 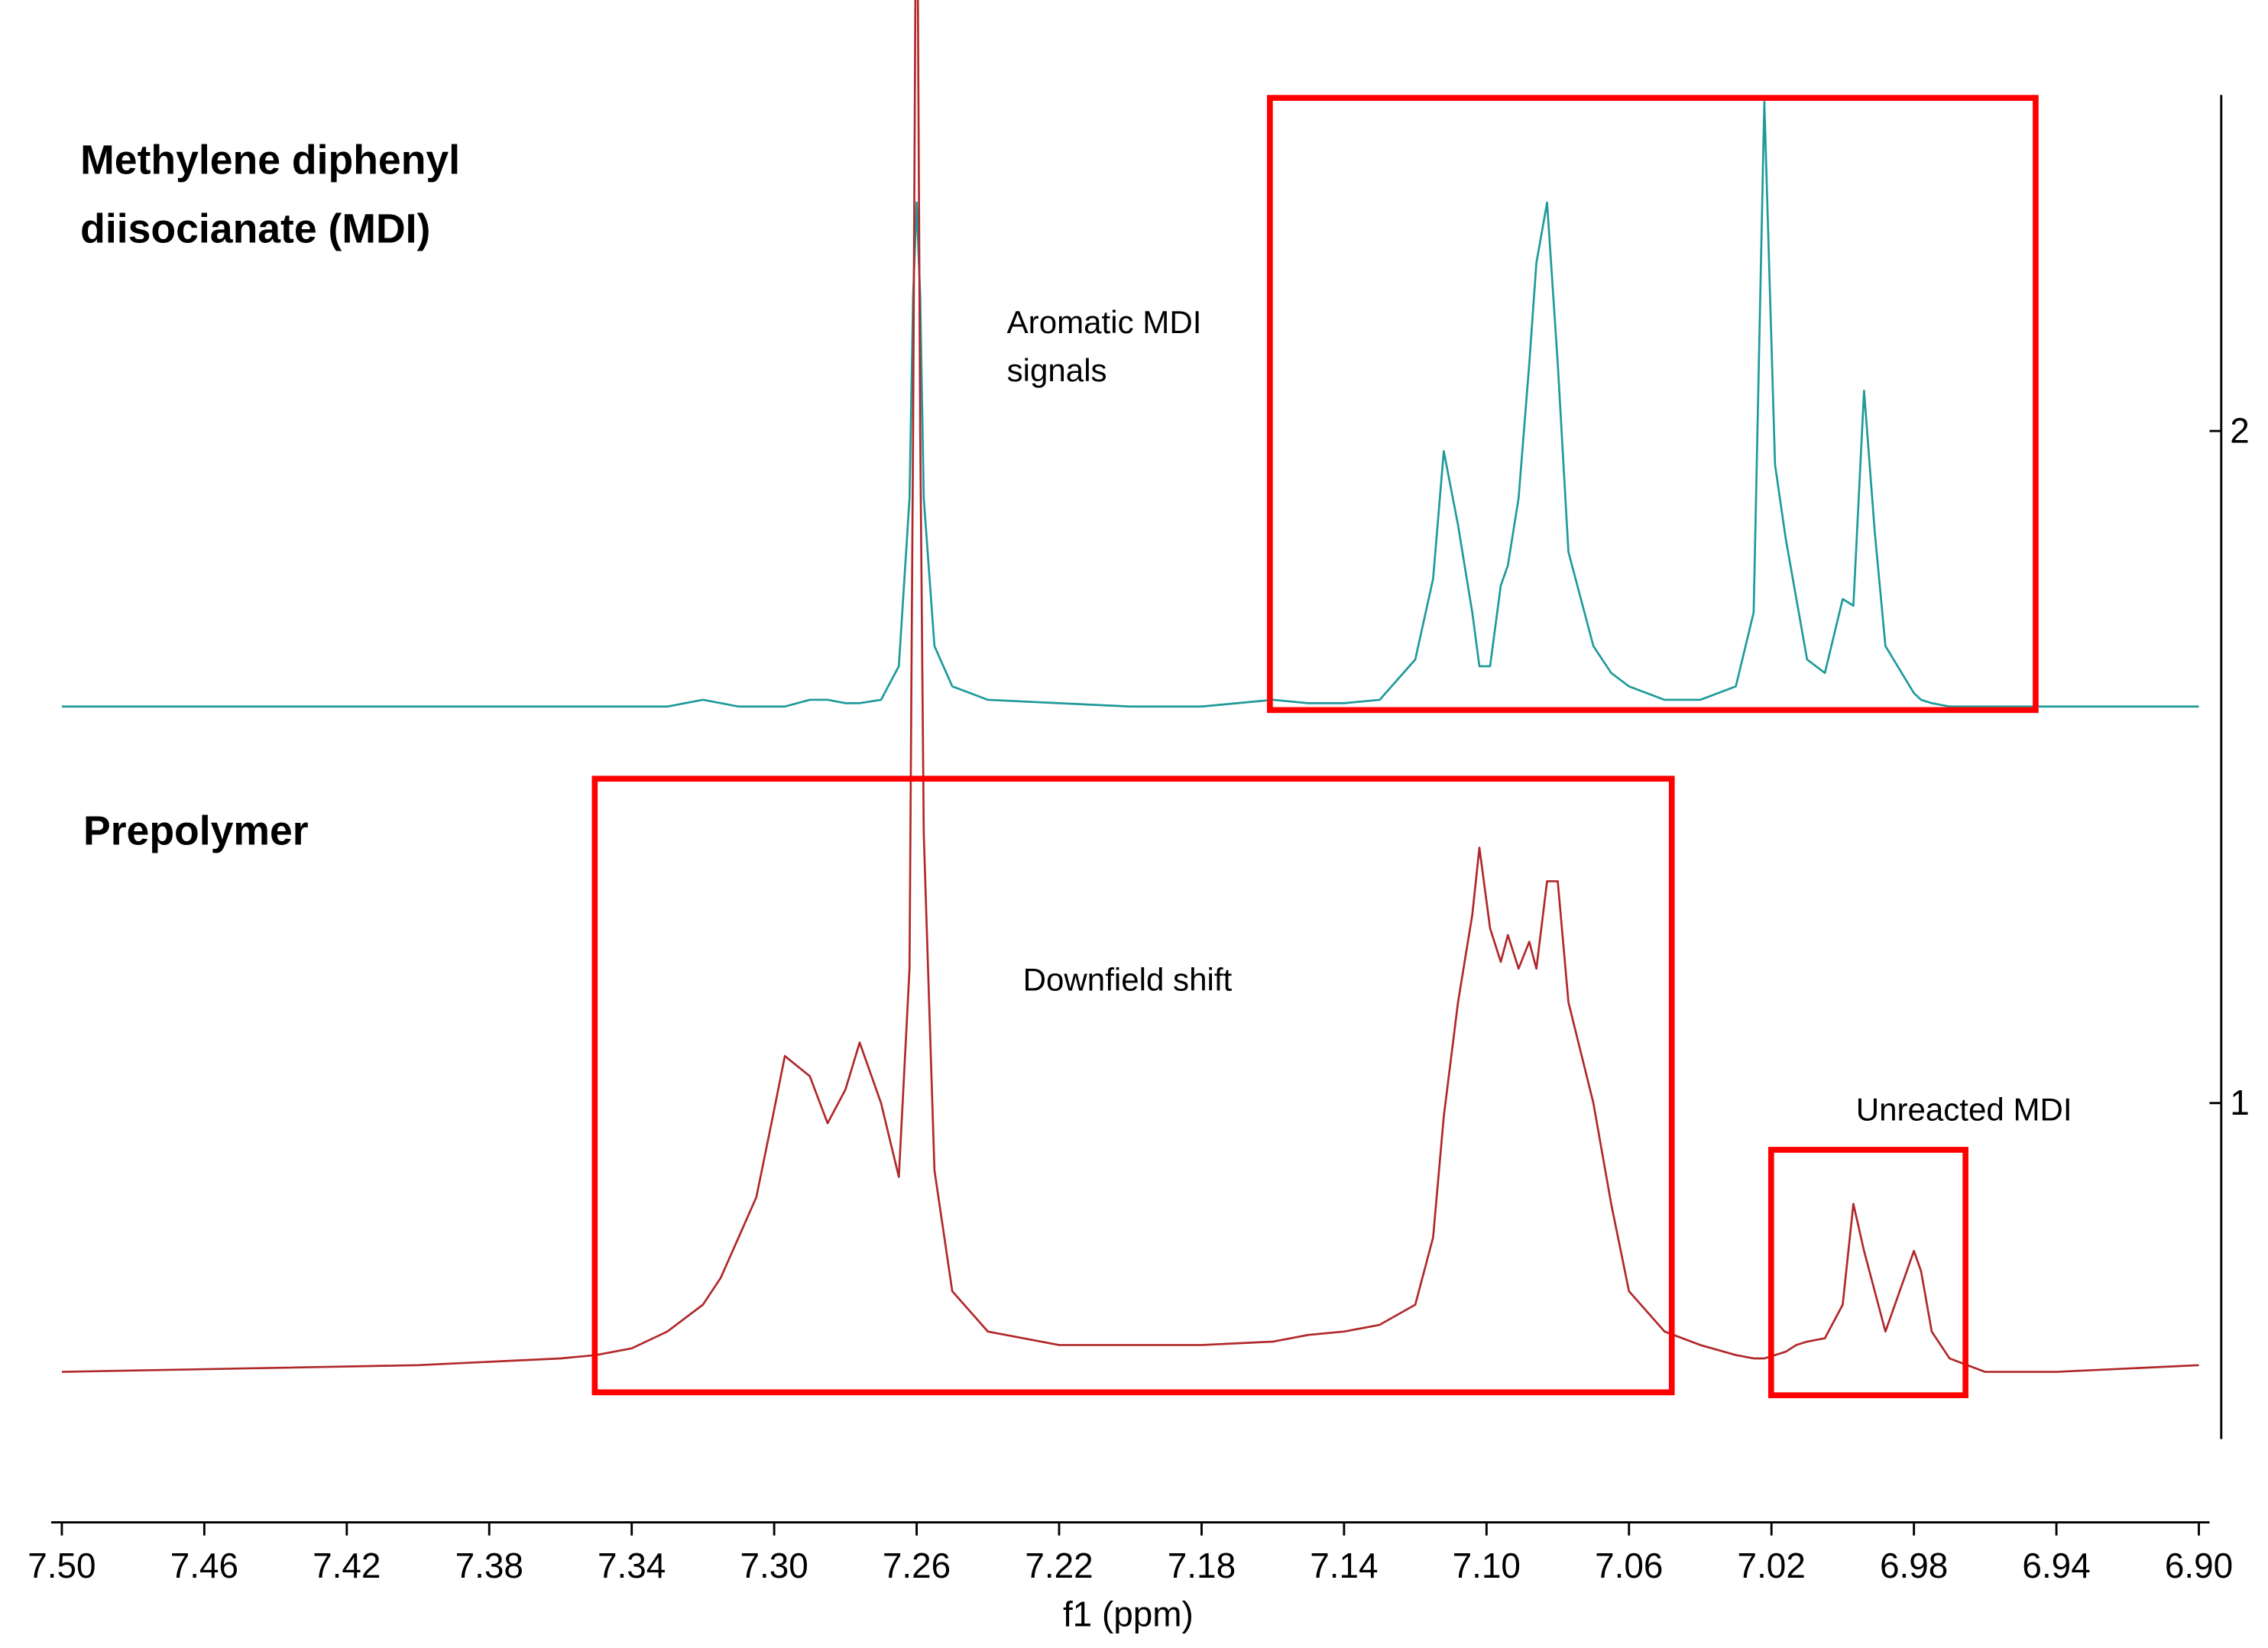 I want to click on annotation: Aromatic MDI signals, so click(x=1104, y=346).